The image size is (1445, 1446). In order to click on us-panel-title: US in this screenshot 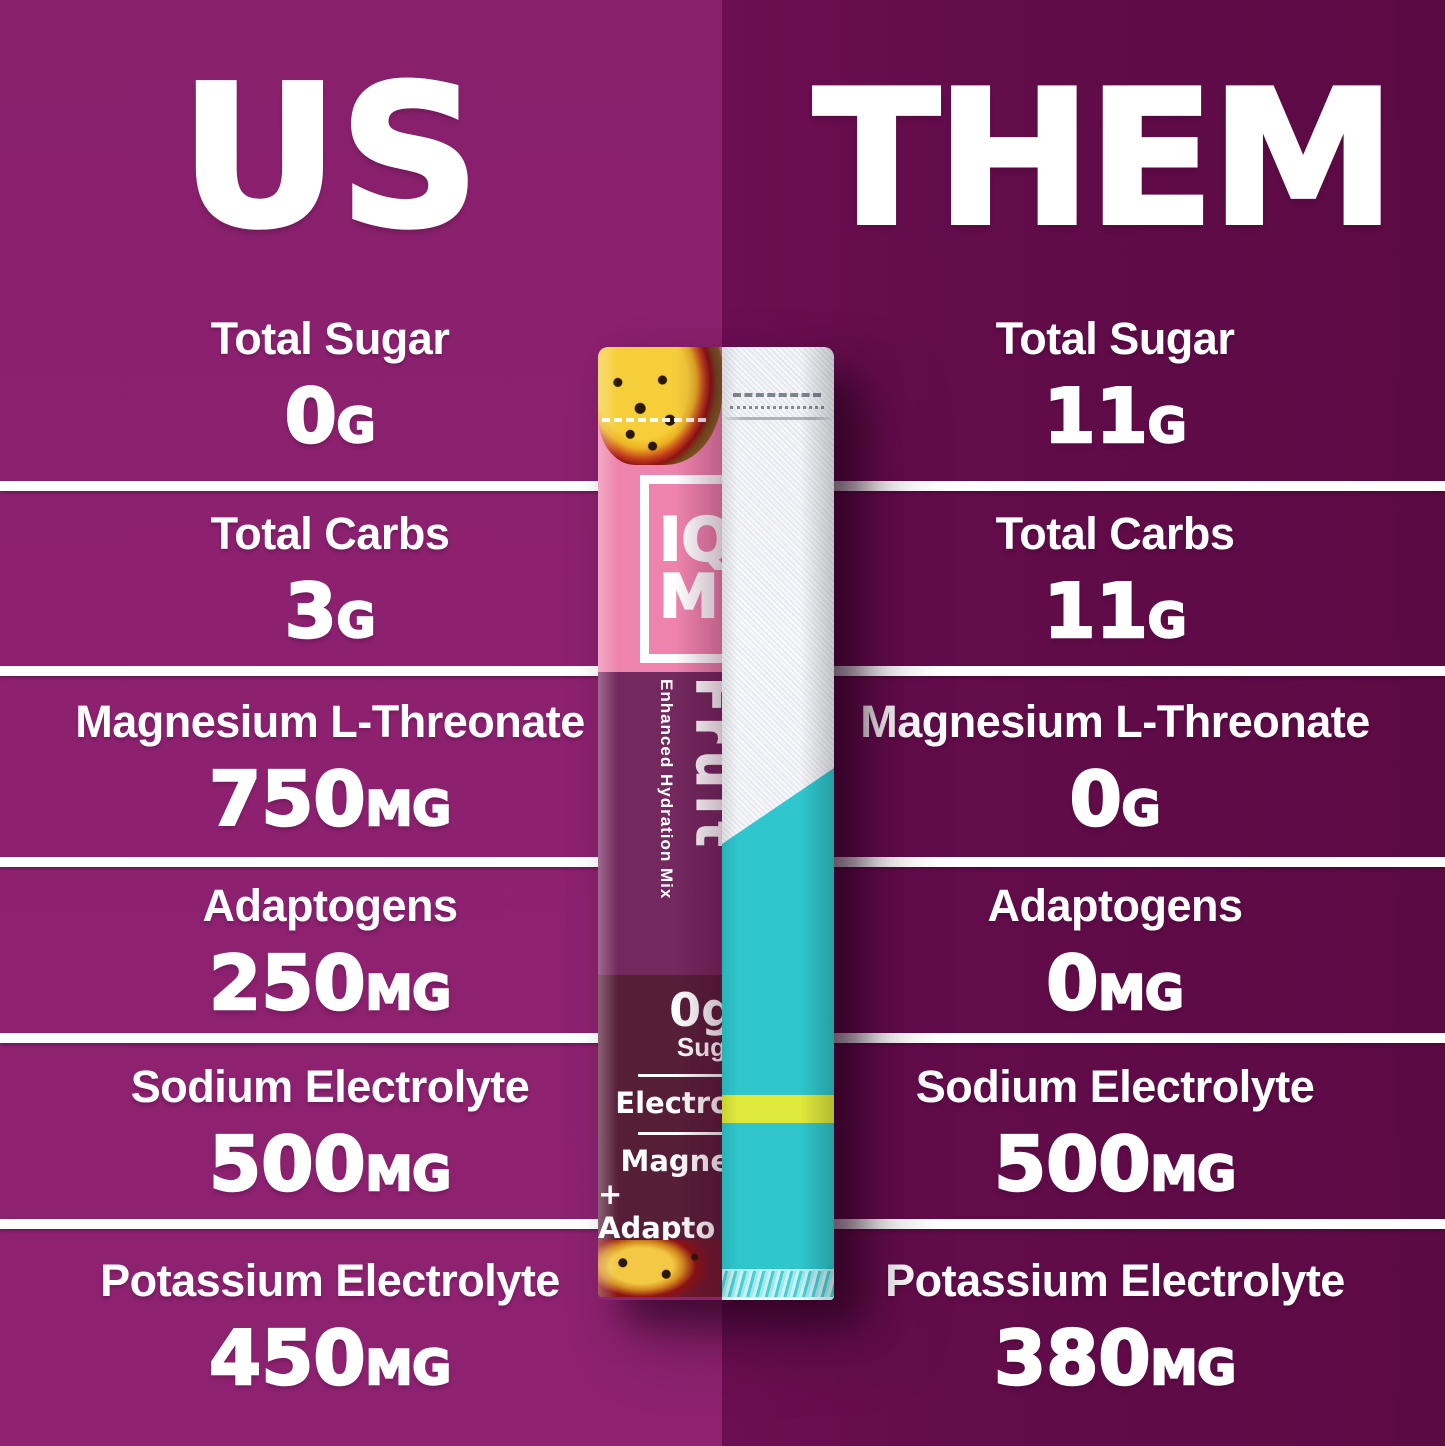, I will do `click(330, 158)`.